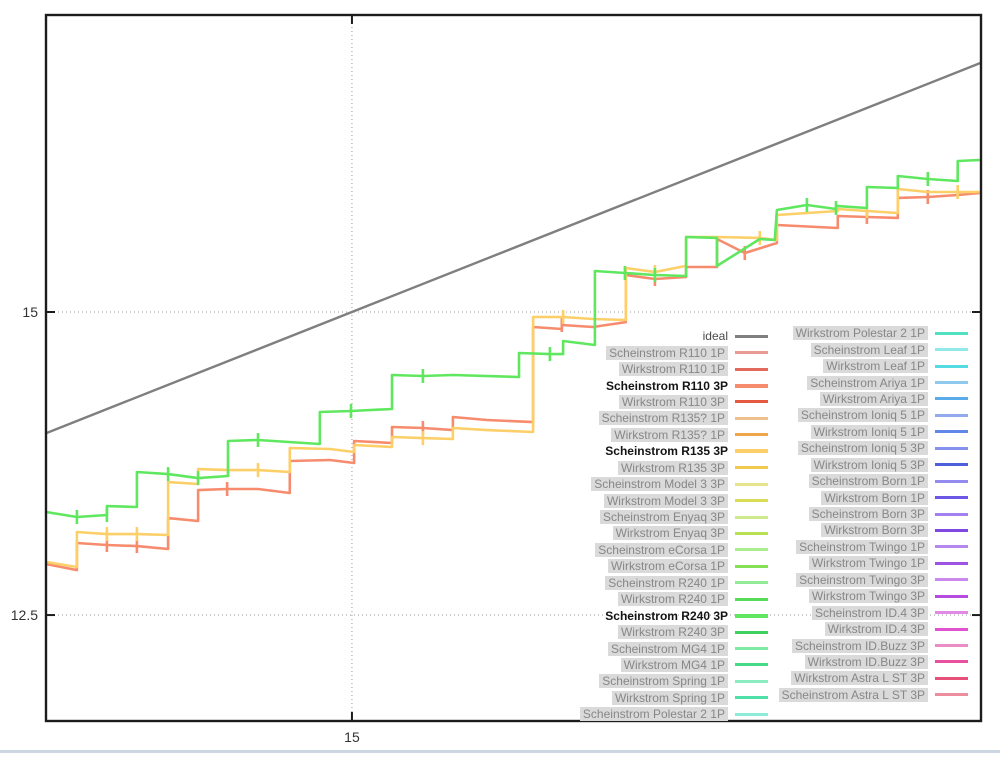  What do you see at coordinates (666, 582) in the screenshot?
I see `legend-item-label: Scheinstrom R240 1P` at bounding box center [666, 582].